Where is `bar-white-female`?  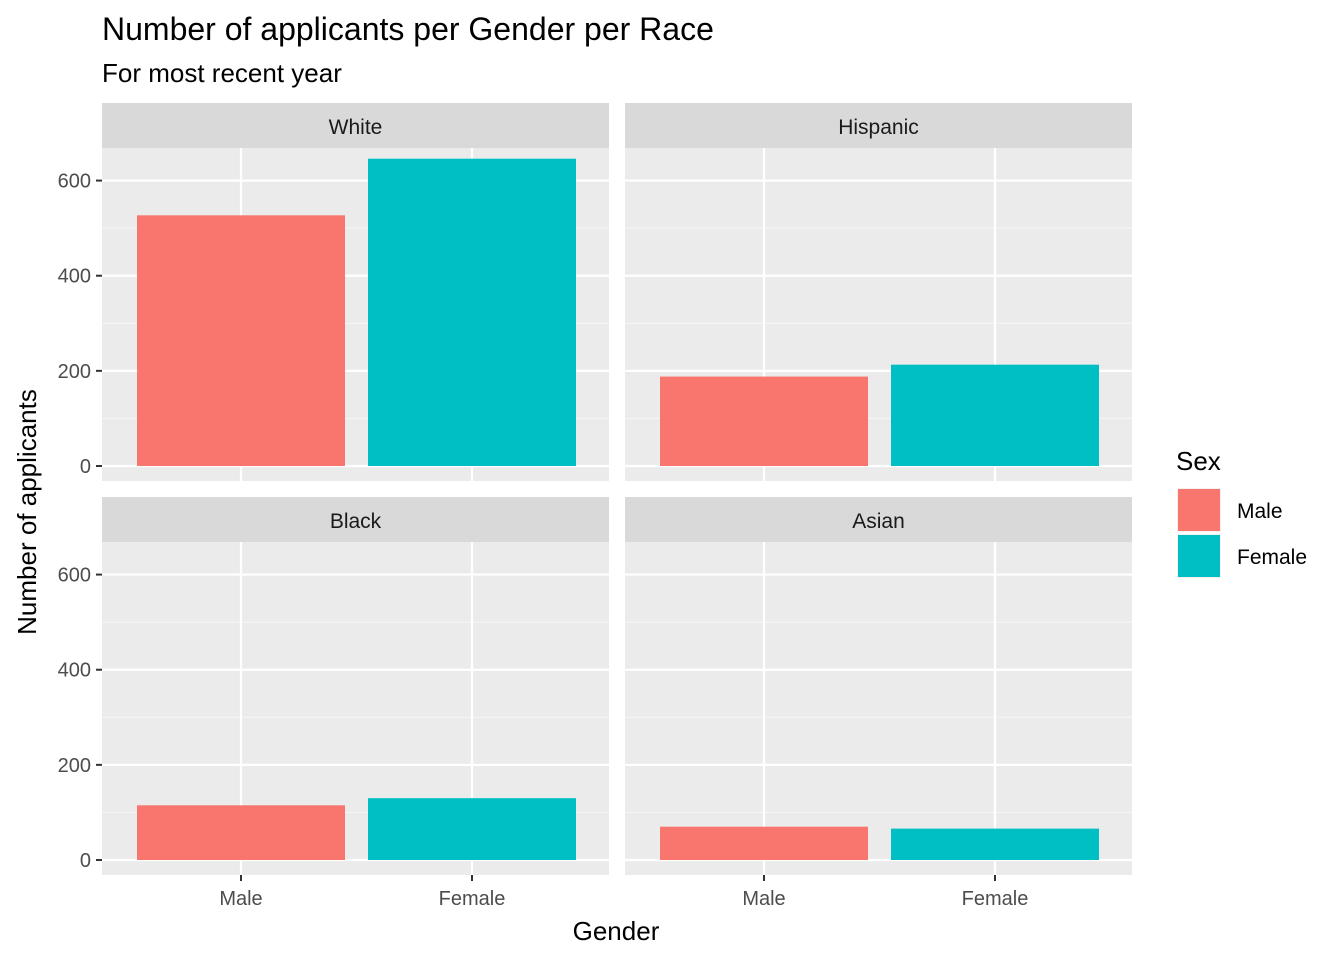
bar-white-female is located at coordinates (472, 312).